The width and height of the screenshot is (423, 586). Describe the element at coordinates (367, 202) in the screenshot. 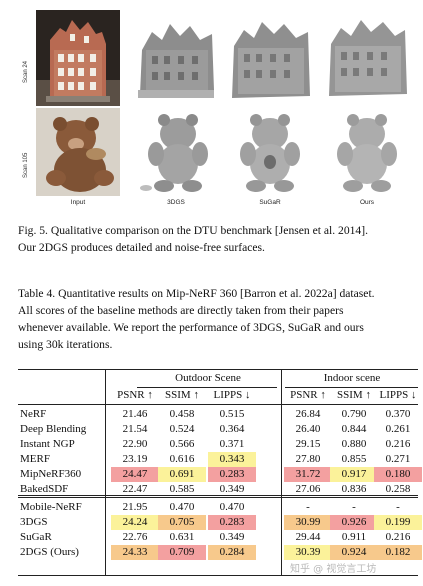

I see `column-label-ours: Ours` at that location.